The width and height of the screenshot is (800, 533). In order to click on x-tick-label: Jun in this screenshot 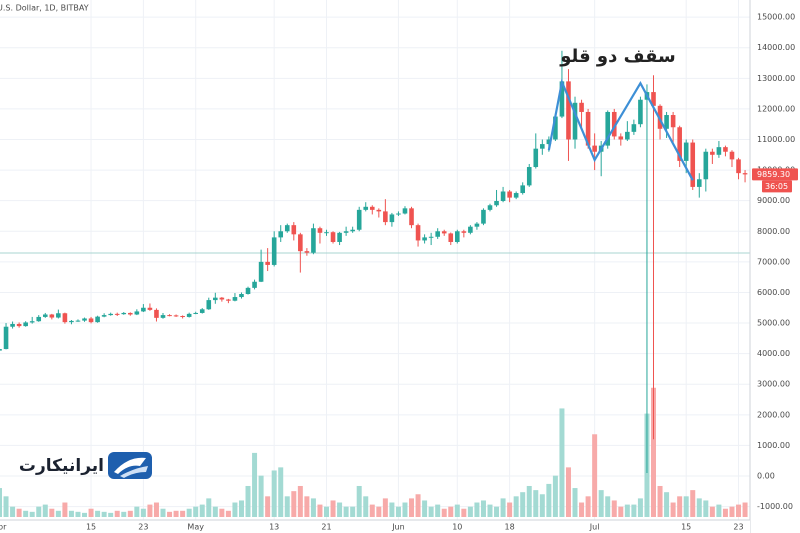, I will do `click(398, 527)`.